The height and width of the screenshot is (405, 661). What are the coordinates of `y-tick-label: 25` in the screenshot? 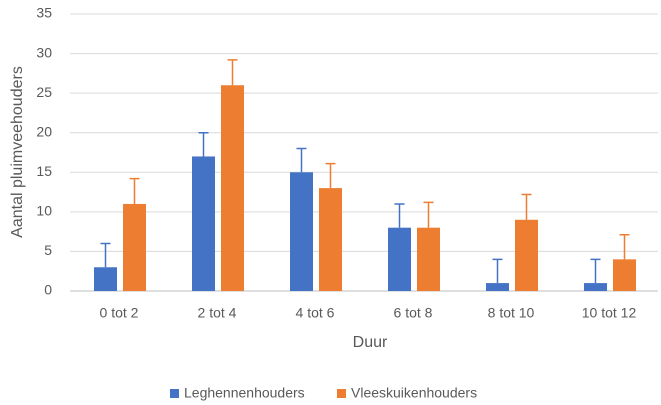 It's located at (44, 92).